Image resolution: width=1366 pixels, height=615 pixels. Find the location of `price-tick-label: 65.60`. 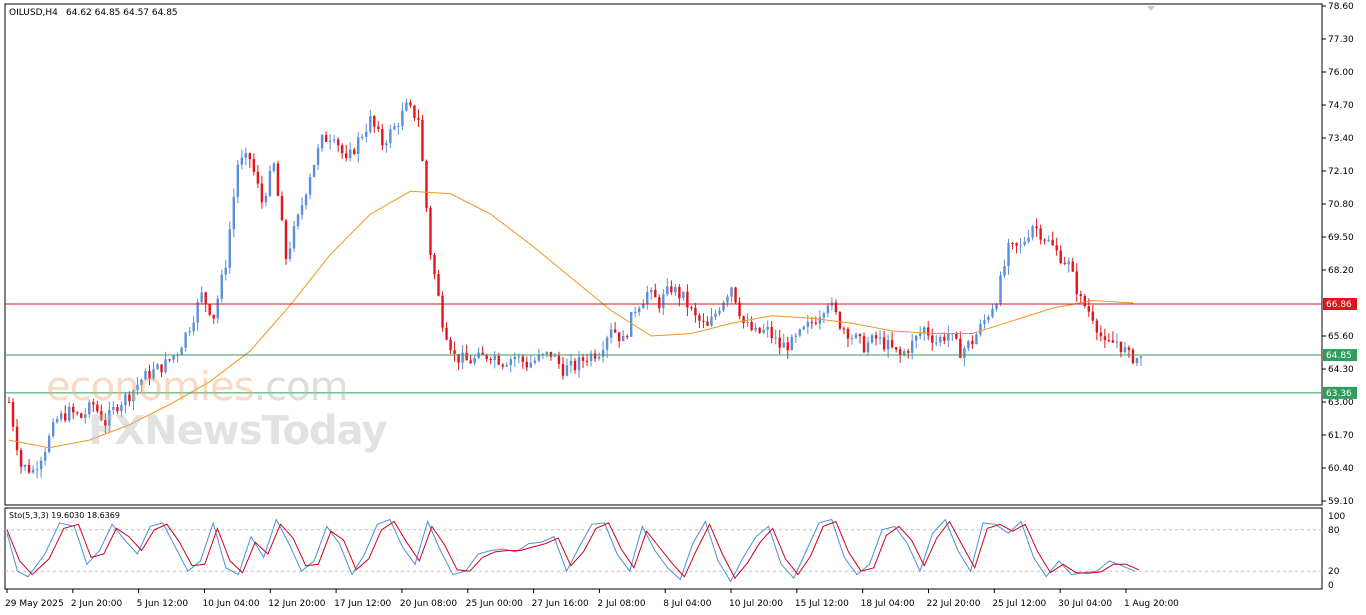

price-tick-label: 65.60 is located at coordinates (1341, 337).